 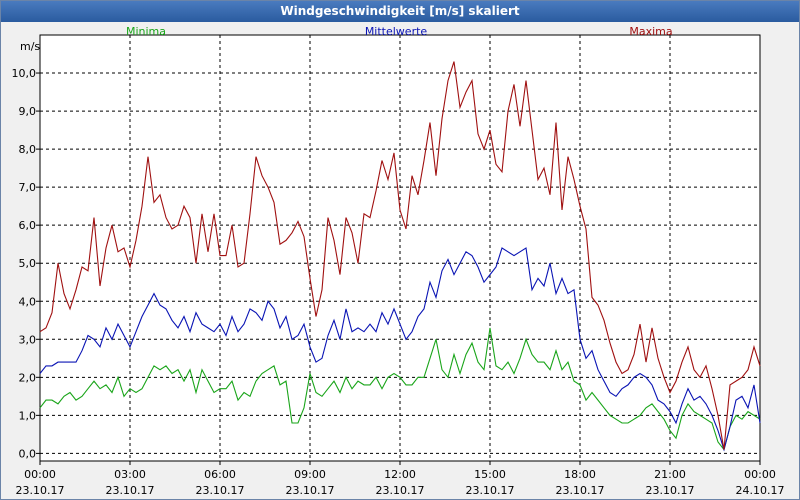 I want to click on y-tick-label: 0,0, so click(x=28, y=453).